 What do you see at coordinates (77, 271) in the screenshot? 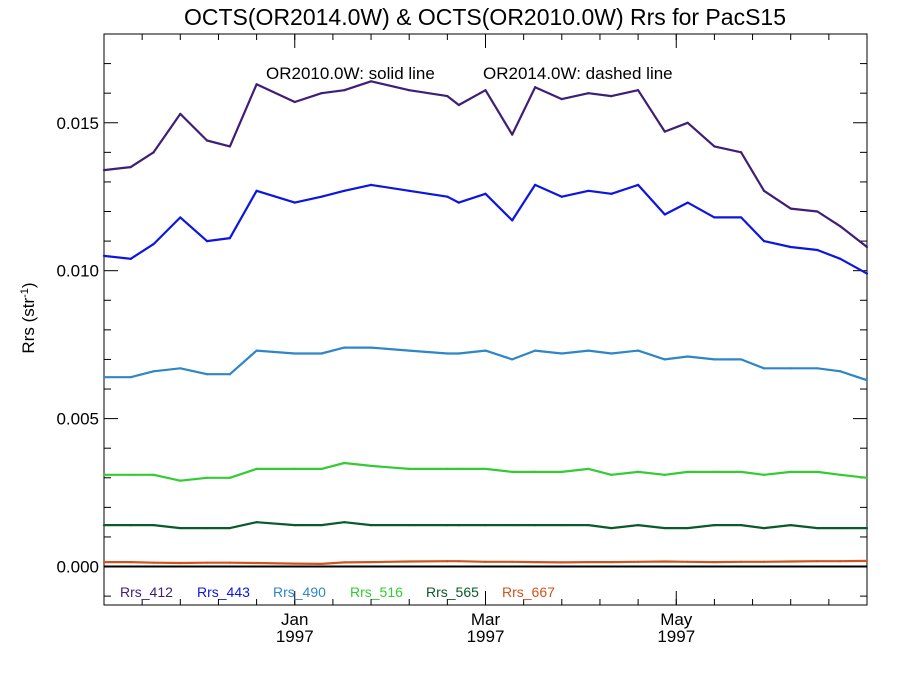
I see `y-tick-label: 0.010` at bounding box center [77, 271].